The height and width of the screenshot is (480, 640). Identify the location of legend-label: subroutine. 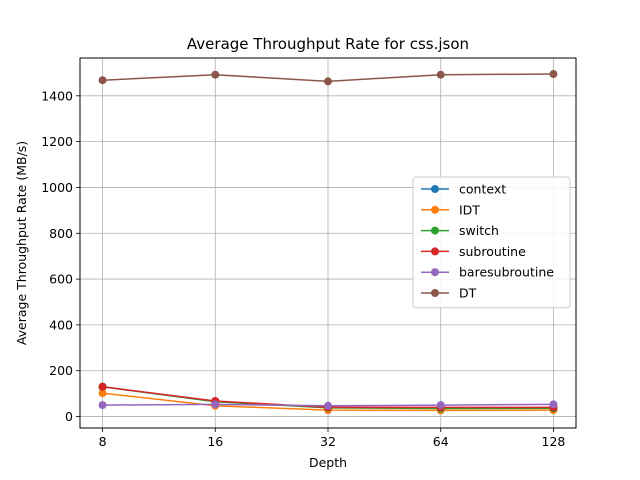
(492, 251).